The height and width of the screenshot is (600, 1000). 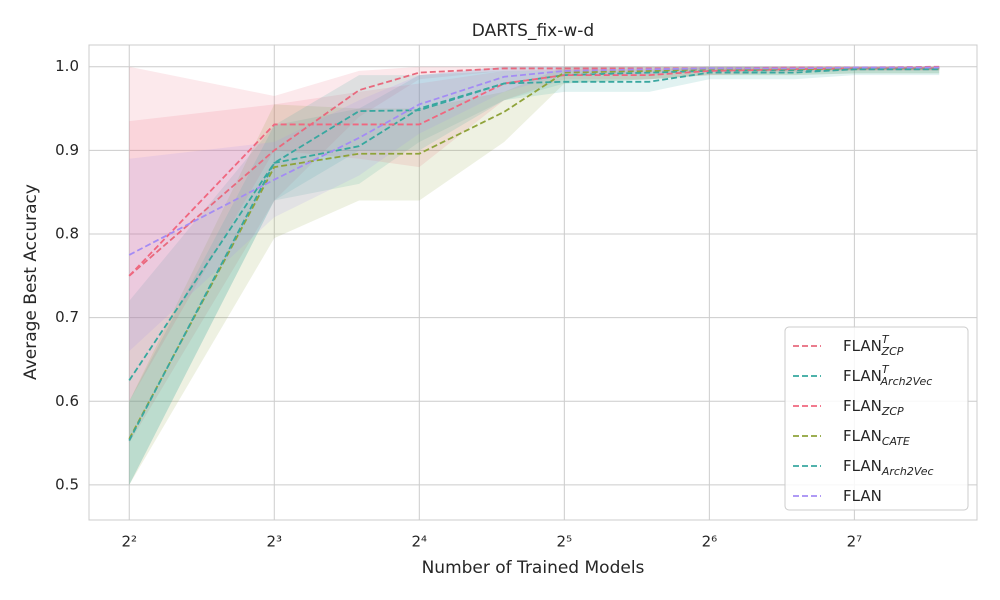 I want to click on y-axis-label: Average Best Accuracy, so click(x=31, y=282).